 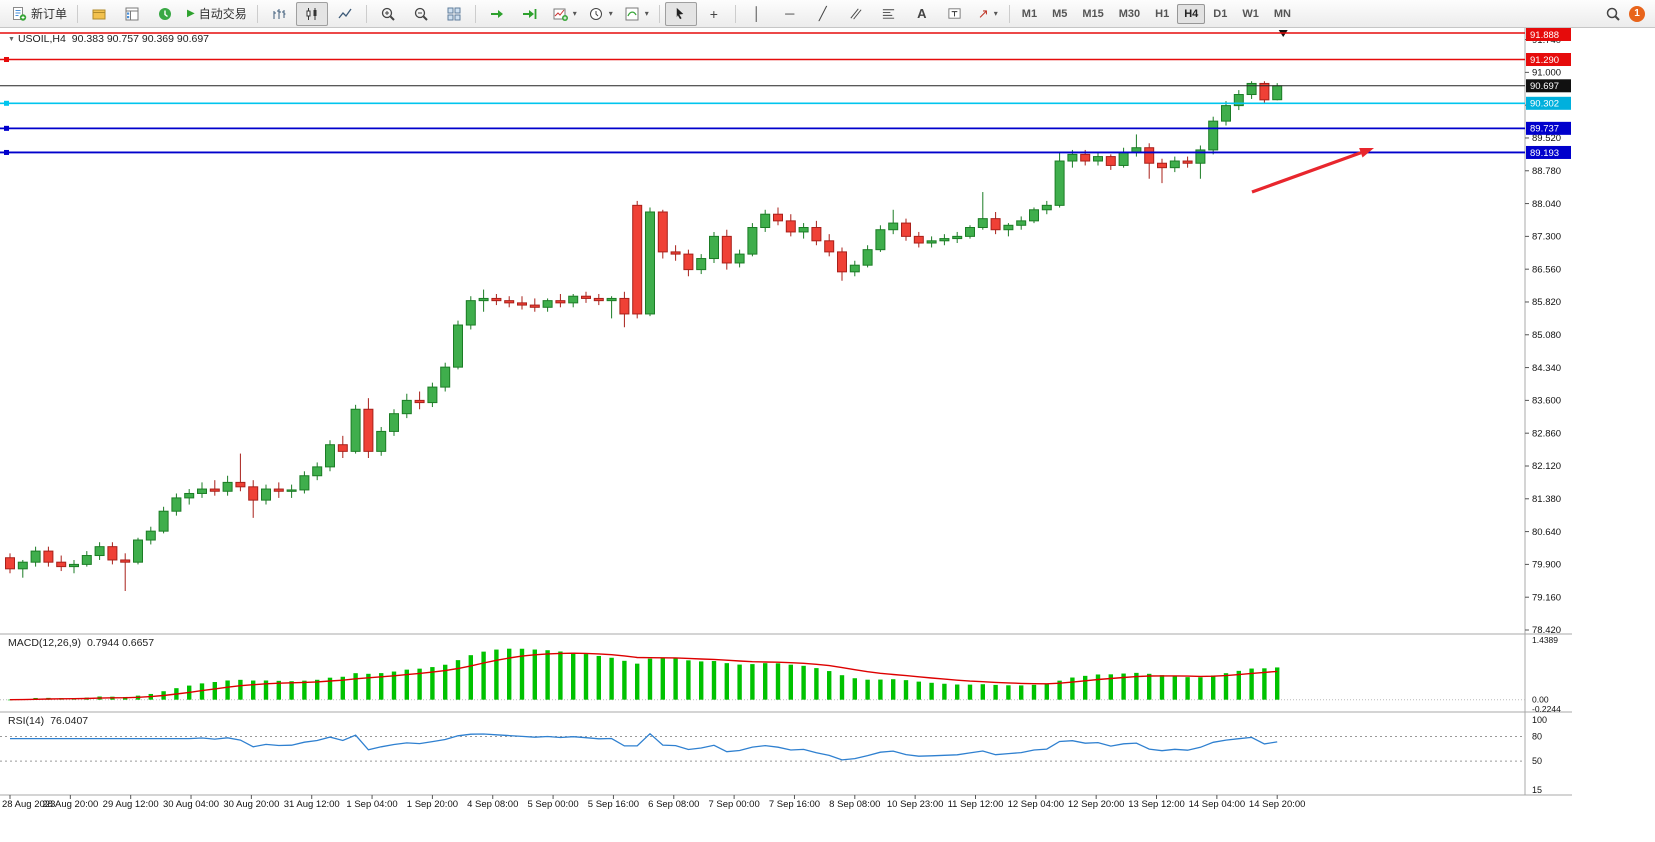 I want to click on auto-scroll-button, so click(x=497, y=14).